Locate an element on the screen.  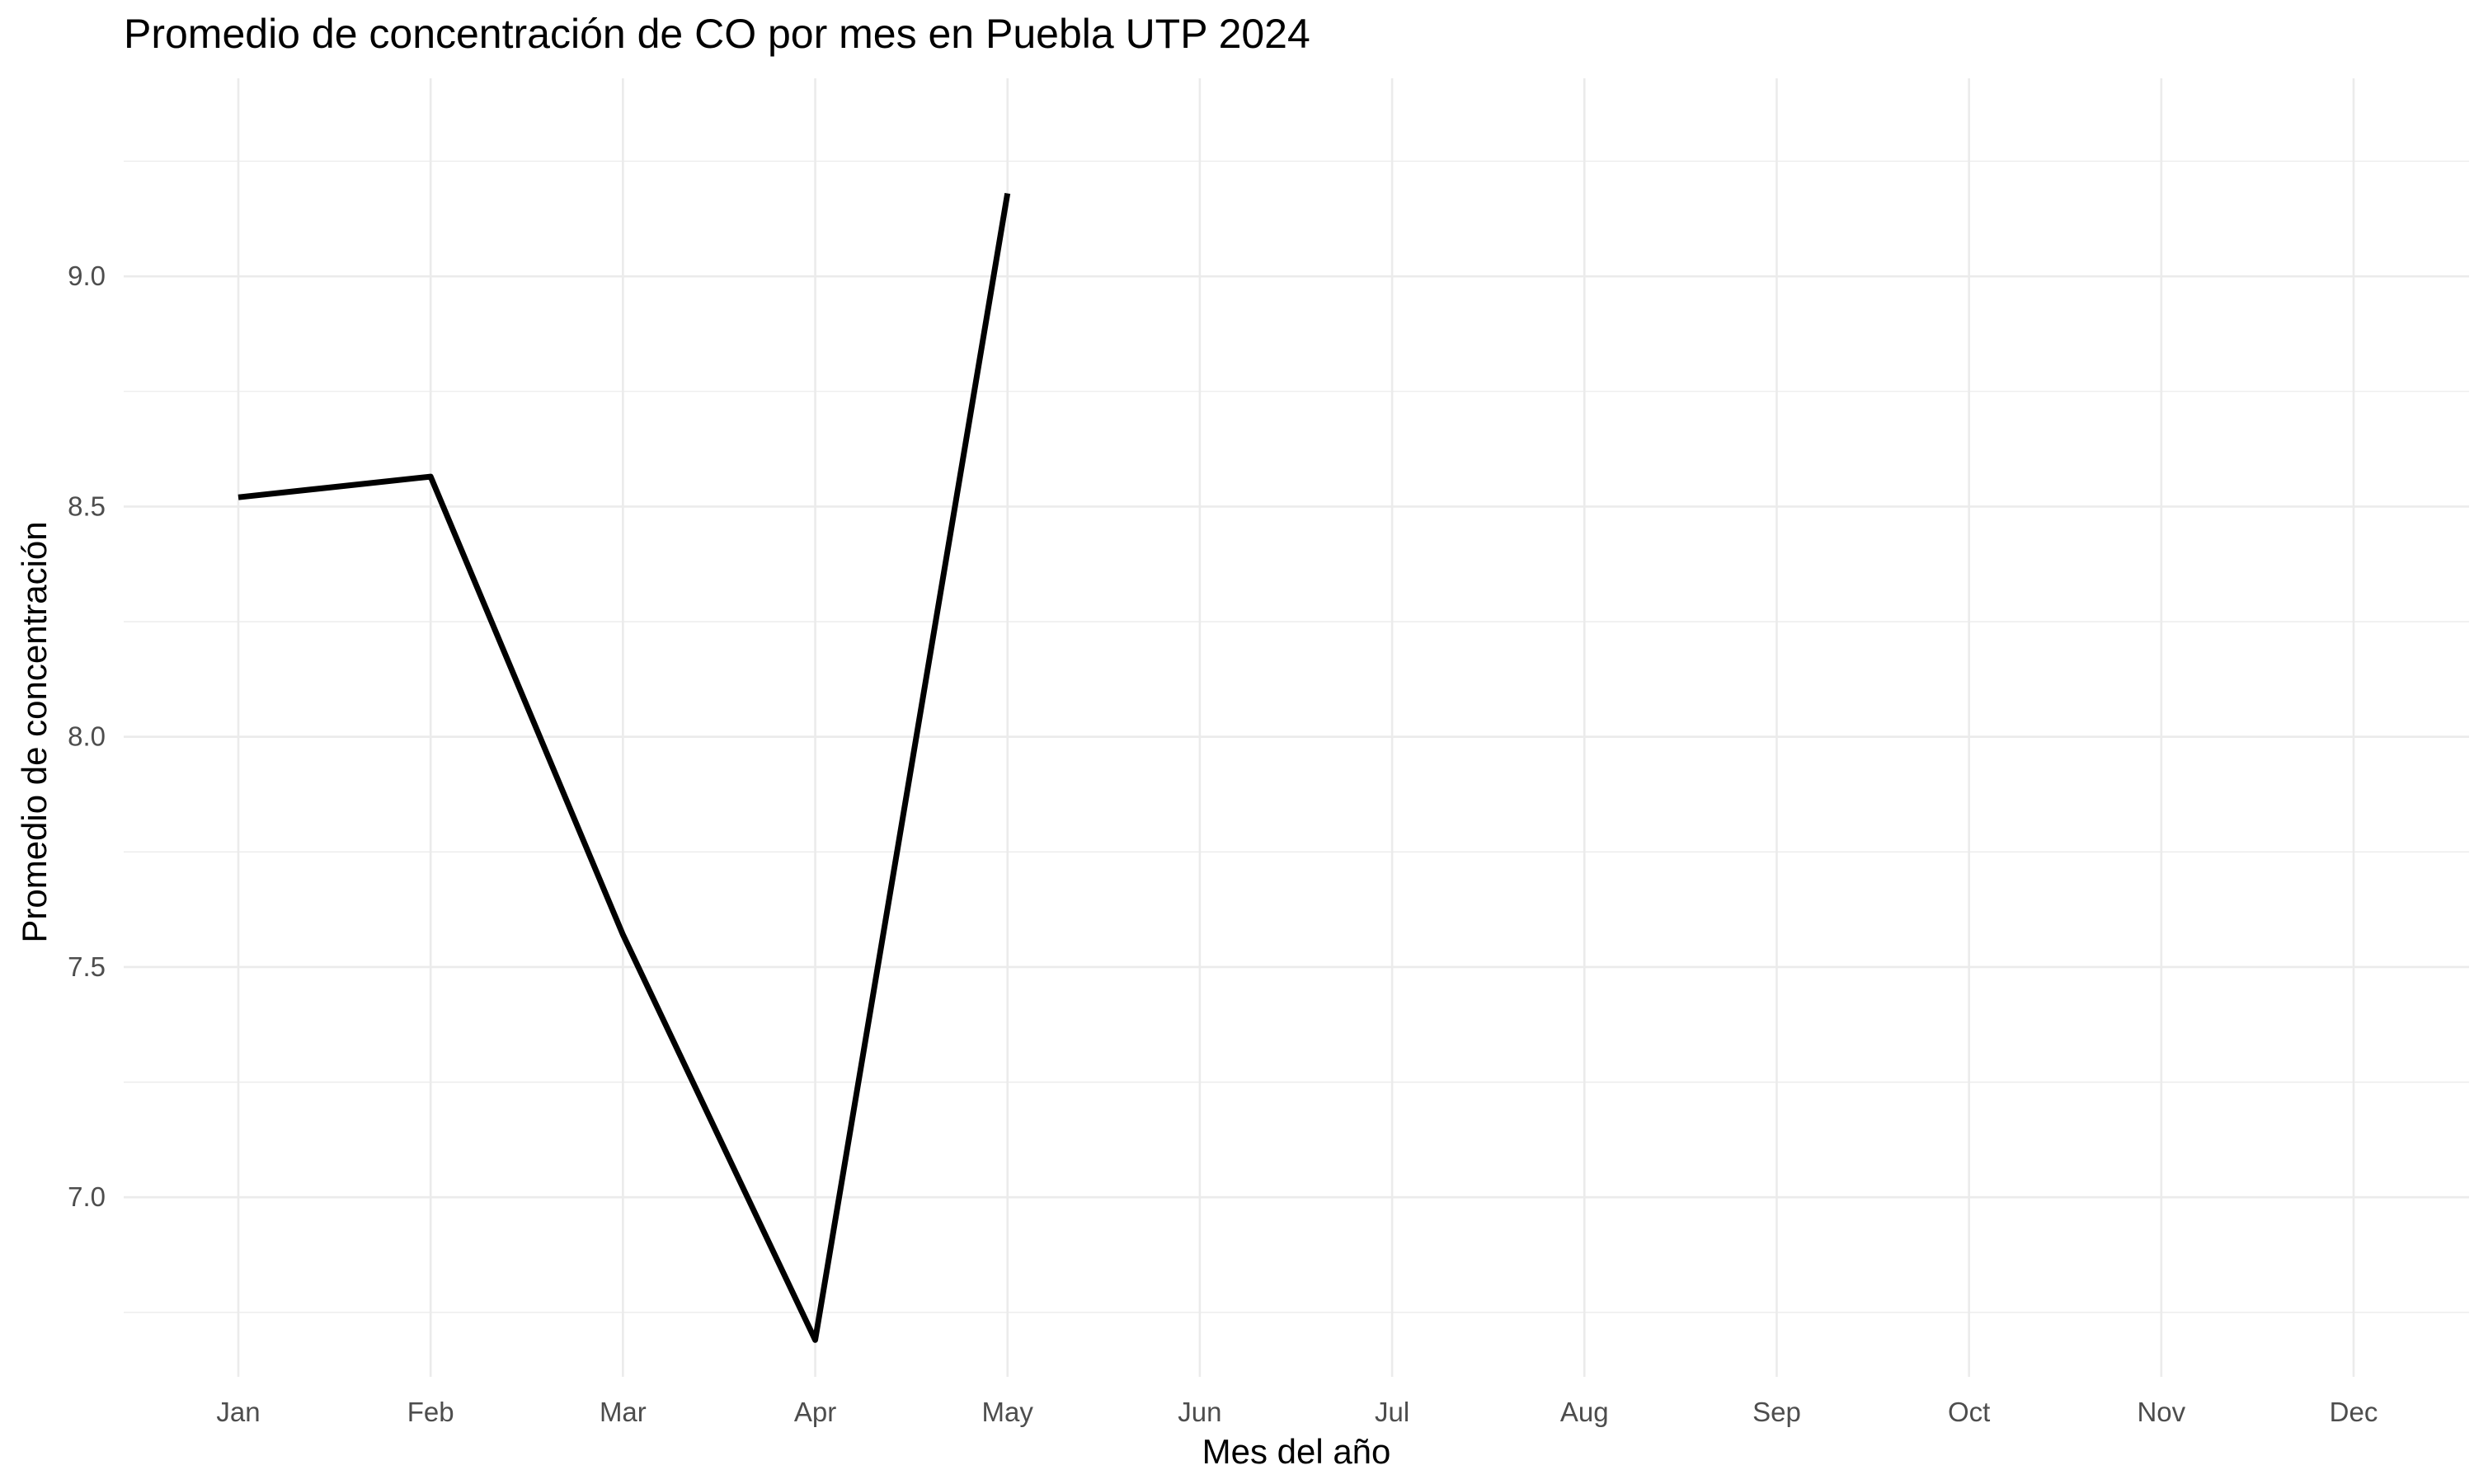
y-axis-title: Promedio de concentración is located at coordinates (34, 731).